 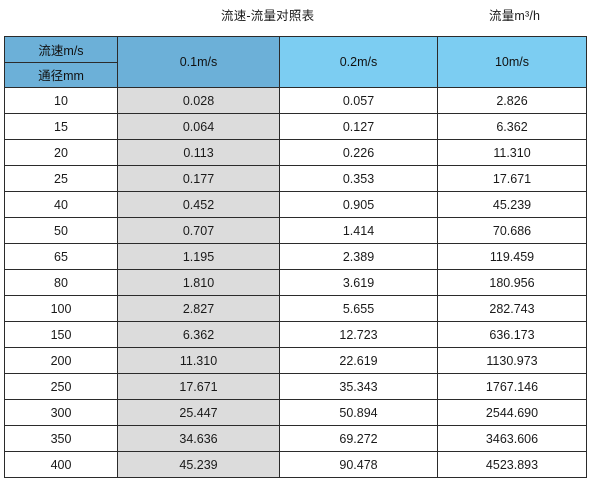 I want to click on cell-flow-0-1: 0.113, so click(x=198, y=152).